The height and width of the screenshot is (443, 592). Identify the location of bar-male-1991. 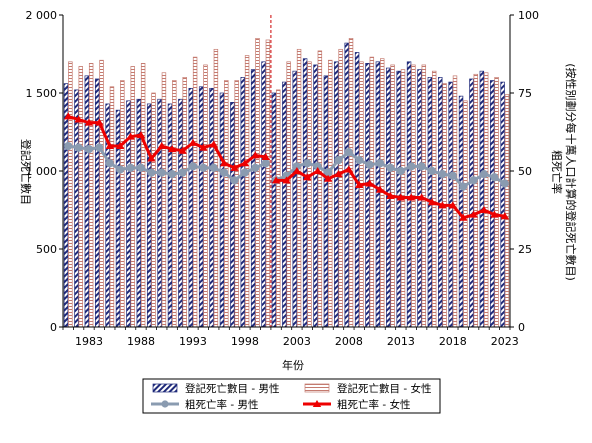
(170, 215).